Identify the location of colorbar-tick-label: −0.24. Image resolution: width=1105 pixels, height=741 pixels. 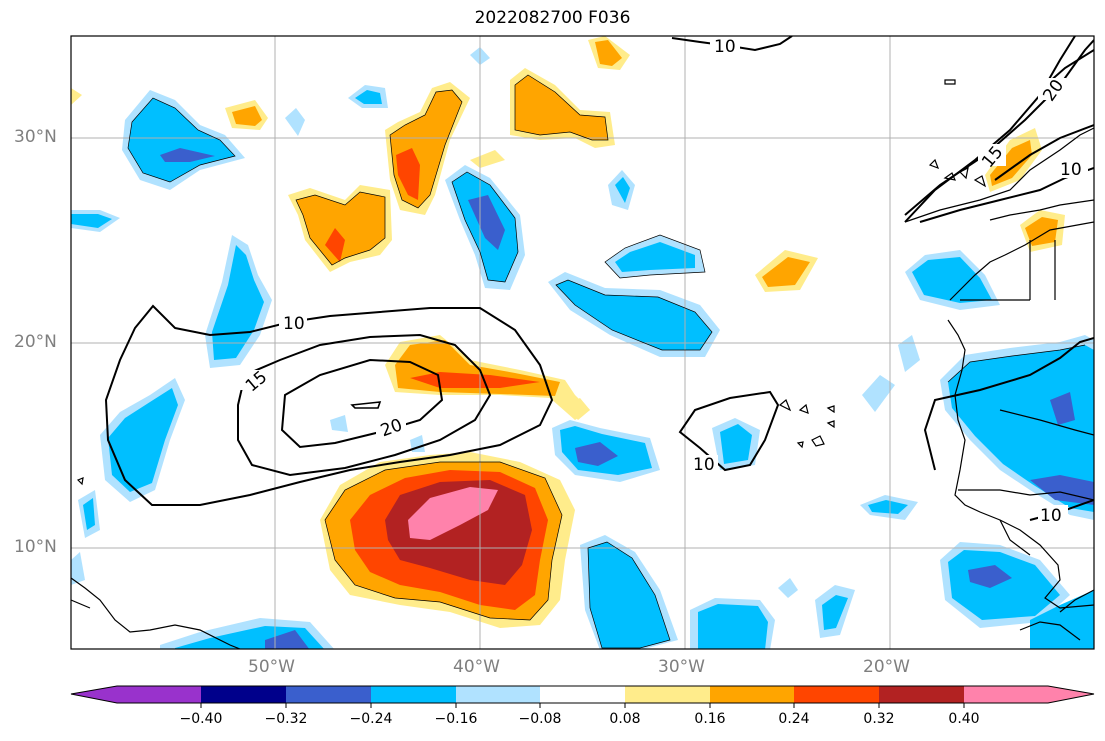
(371, 719).